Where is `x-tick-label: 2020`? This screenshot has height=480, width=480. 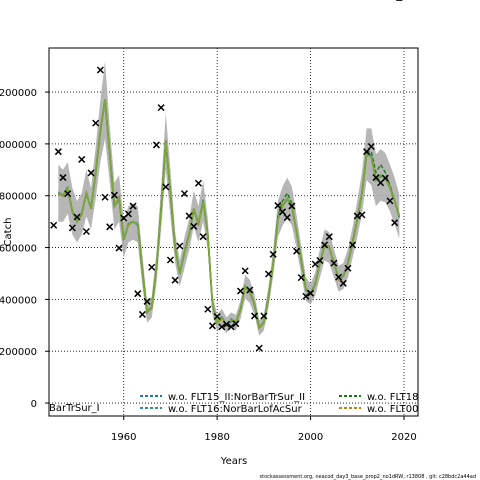
x-tick-label: 2020 is located at coordinates (403, 437).